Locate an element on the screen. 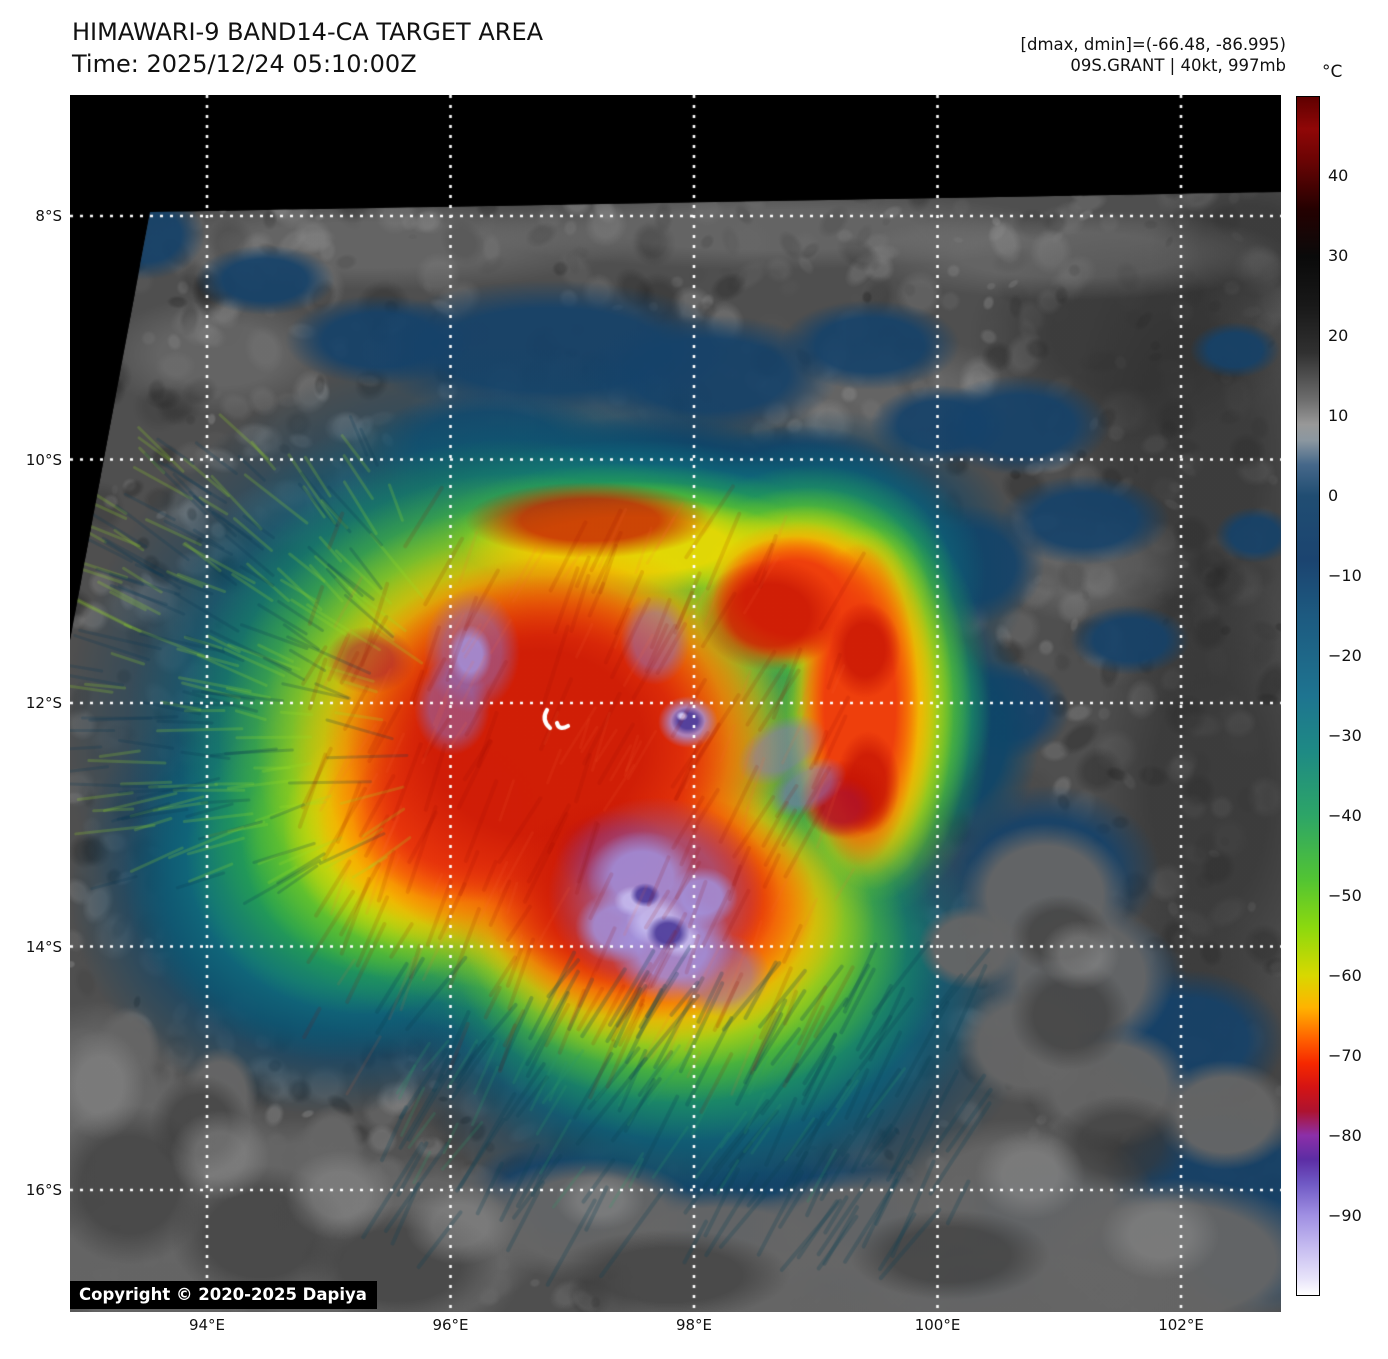 This screenshot has height=1359, width=1388. colorbar-tick-label: −60 is located at coordinates (1345, 975).